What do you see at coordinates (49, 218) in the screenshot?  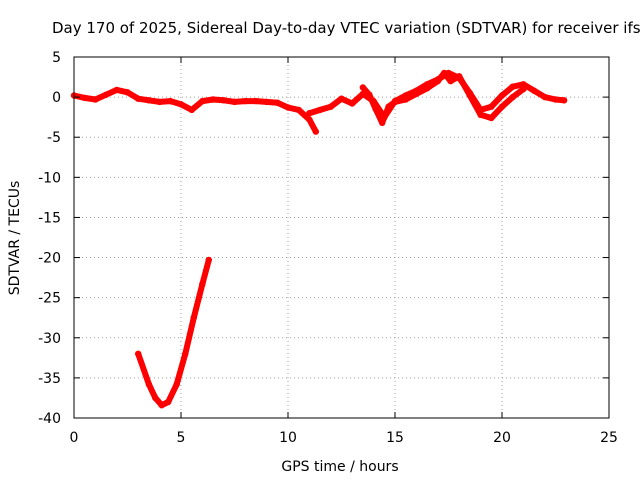 I see `y-tick-label: -15` at bounding box center [49, 218].